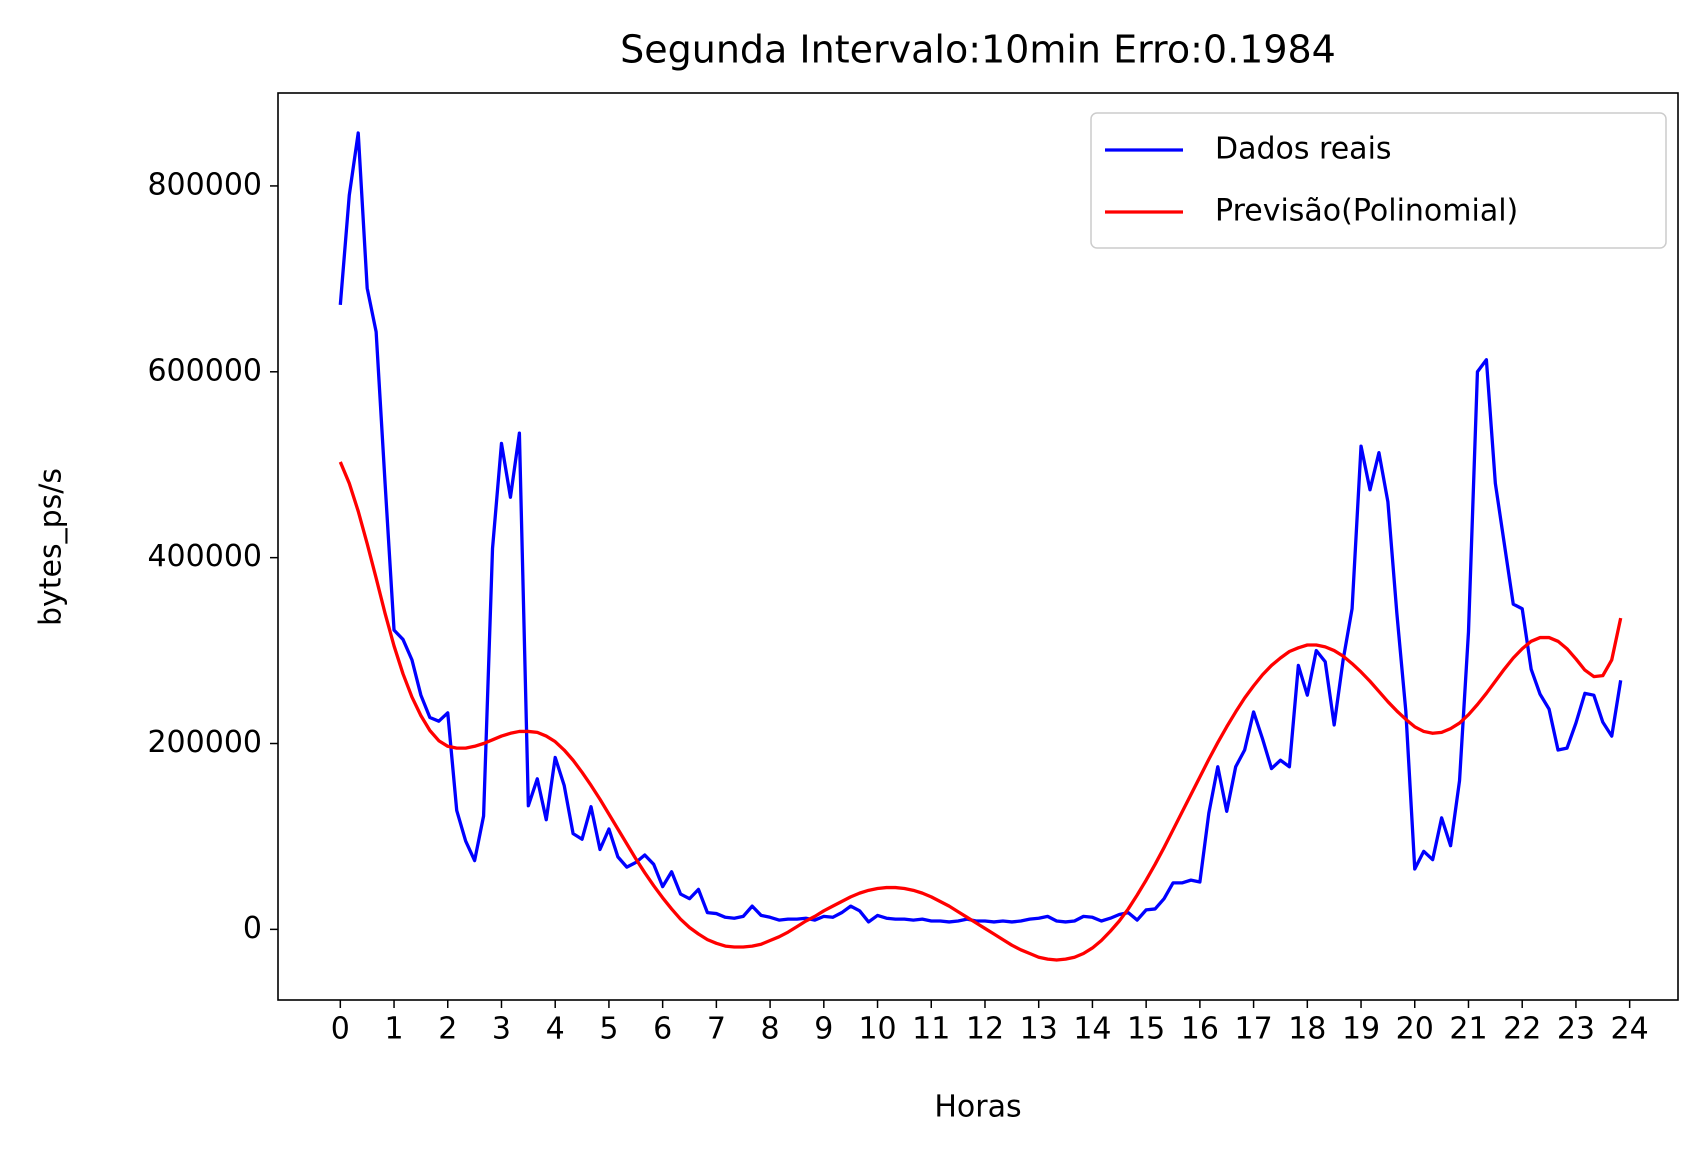 This screenshot has width=1700, height=1154. What do you see at coordinates (1200, 1029) in the screenshot?
I see `x-tick-label: 16` at bounding box center [1200, 1029].